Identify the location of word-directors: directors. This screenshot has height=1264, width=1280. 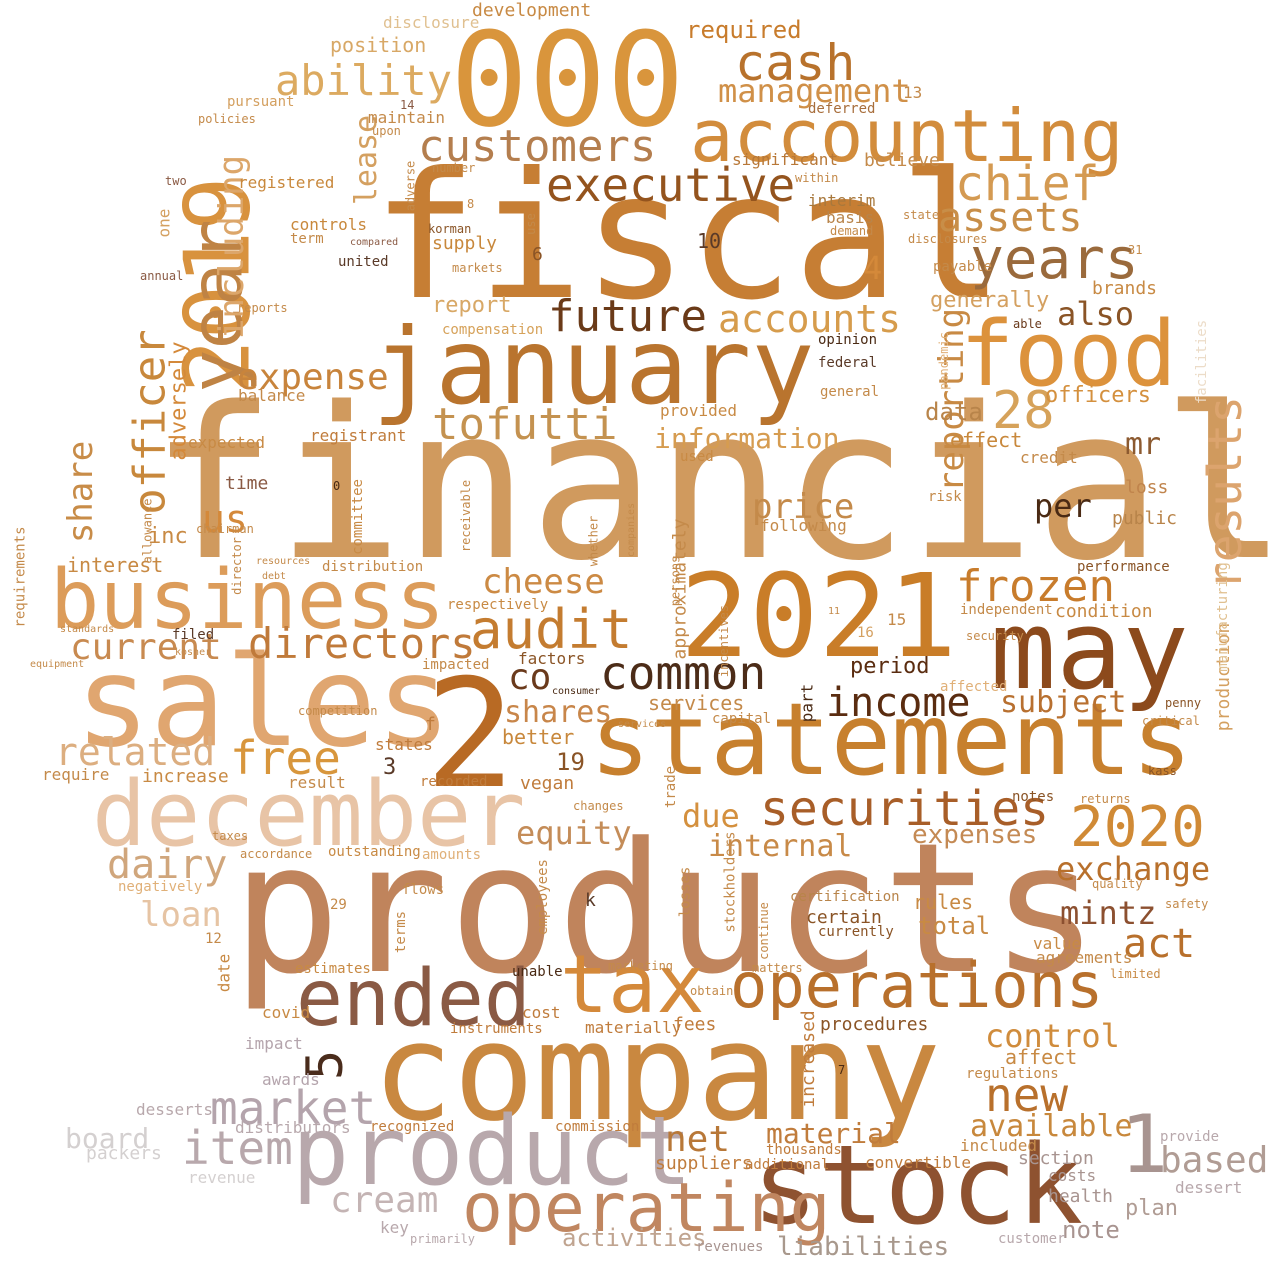
(362, 643).